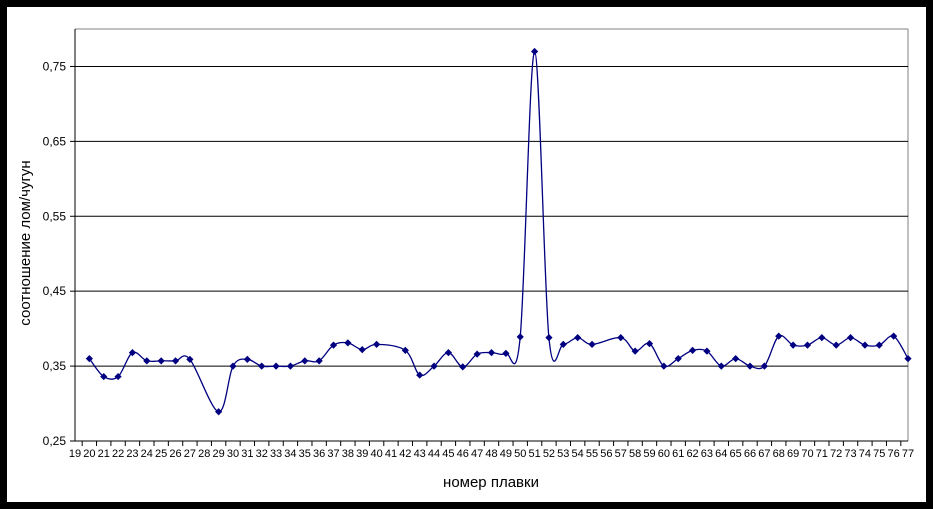 The height and width of the screenshot is (509, 933). Describe the element at coordinates (822, 454) in the screenshot. I see `x-tick-label: 71` at that location.